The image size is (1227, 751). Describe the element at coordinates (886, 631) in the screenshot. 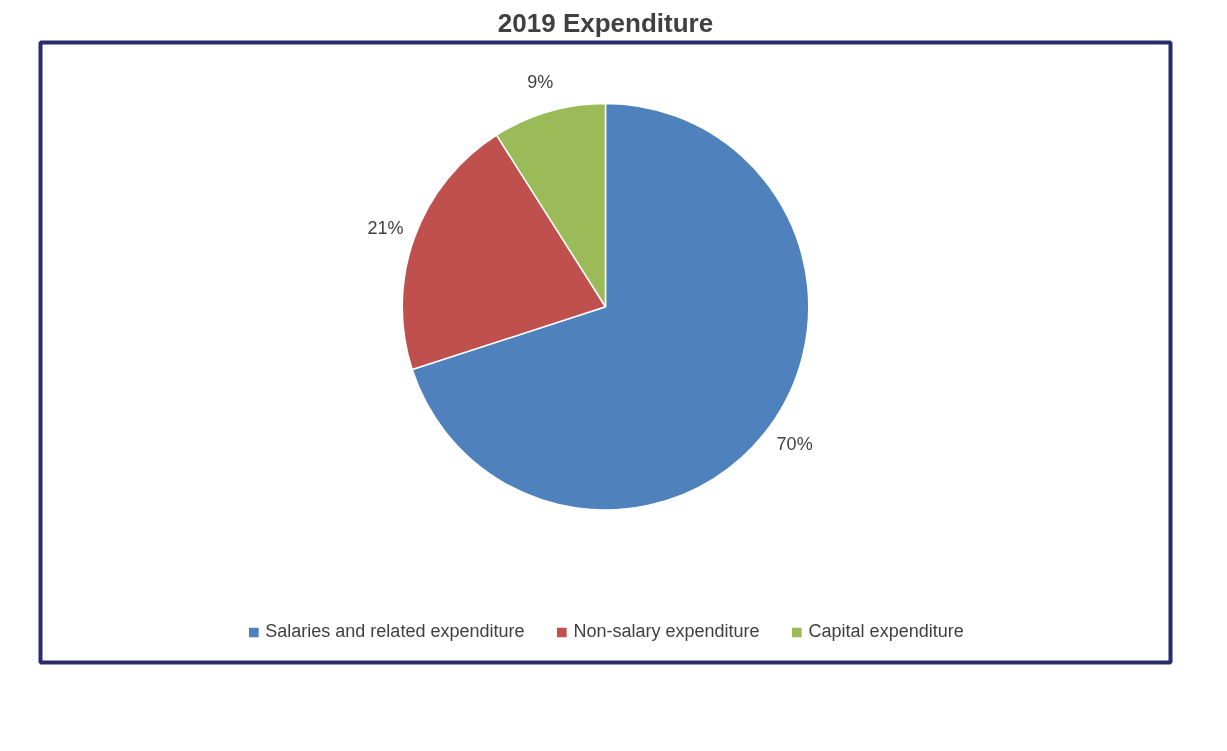

I see `legend-label: Capital expenditure` at that location.